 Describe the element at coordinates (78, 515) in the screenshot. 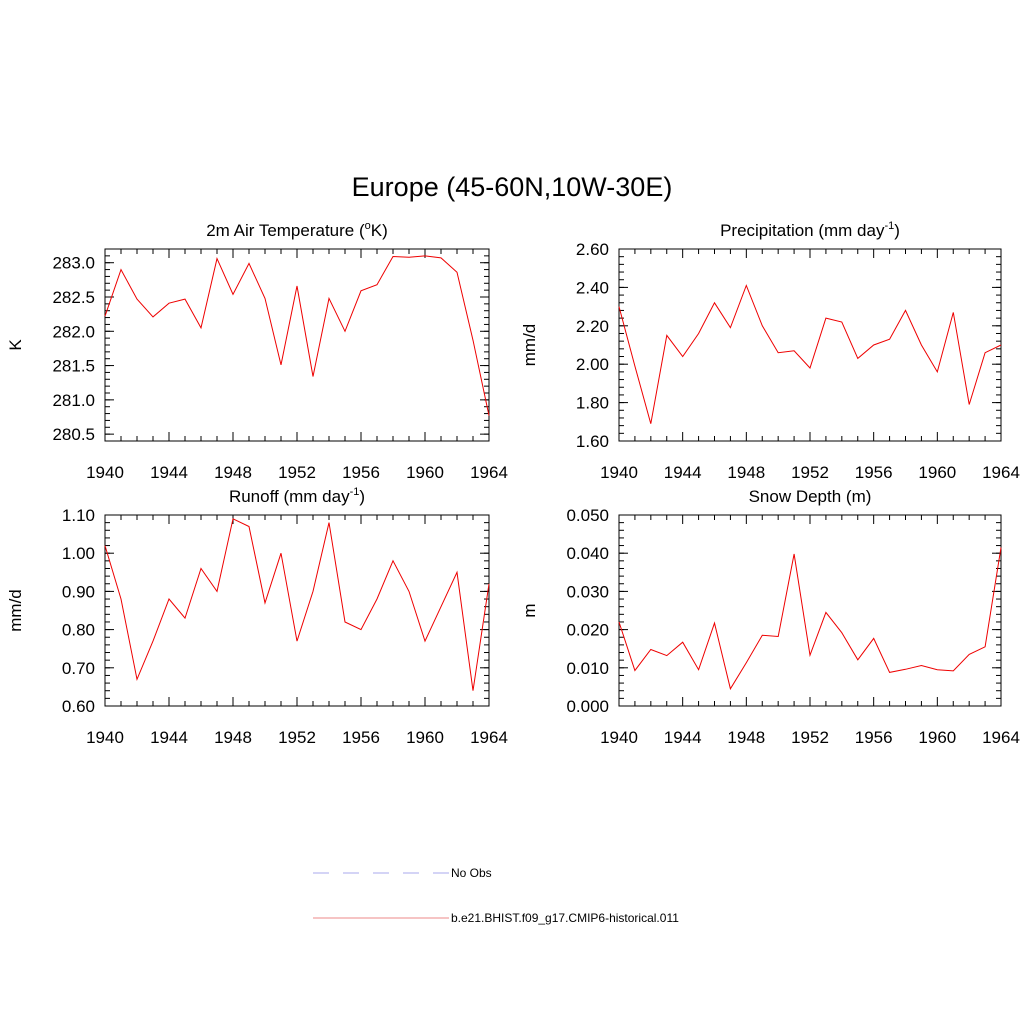

I see `y-tick-label: 1.10` at that location.